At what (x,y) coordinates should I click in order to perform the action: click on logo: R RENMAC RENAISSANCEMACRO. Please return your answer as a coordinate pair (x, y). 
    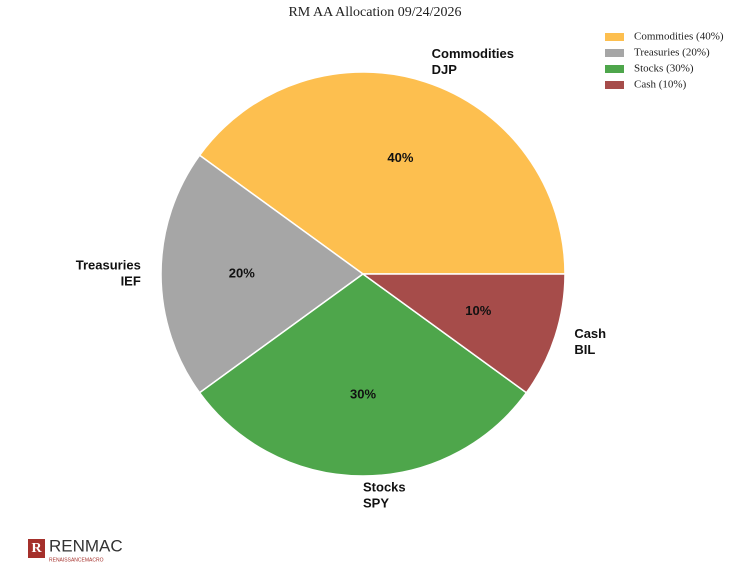
    Looking at the image, I should click on (75, 549).